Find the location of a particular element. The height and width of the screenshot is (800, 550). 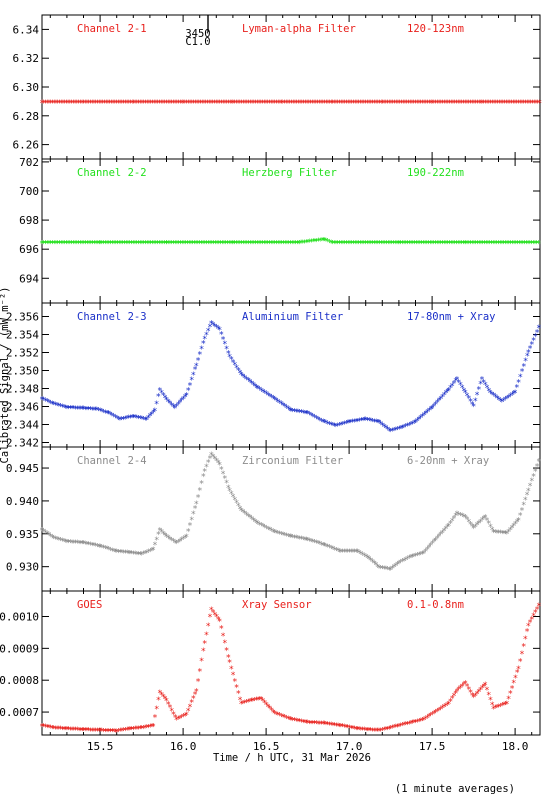

panel-label: Lyman-alpha Filter is located at coordinates (299, 29).